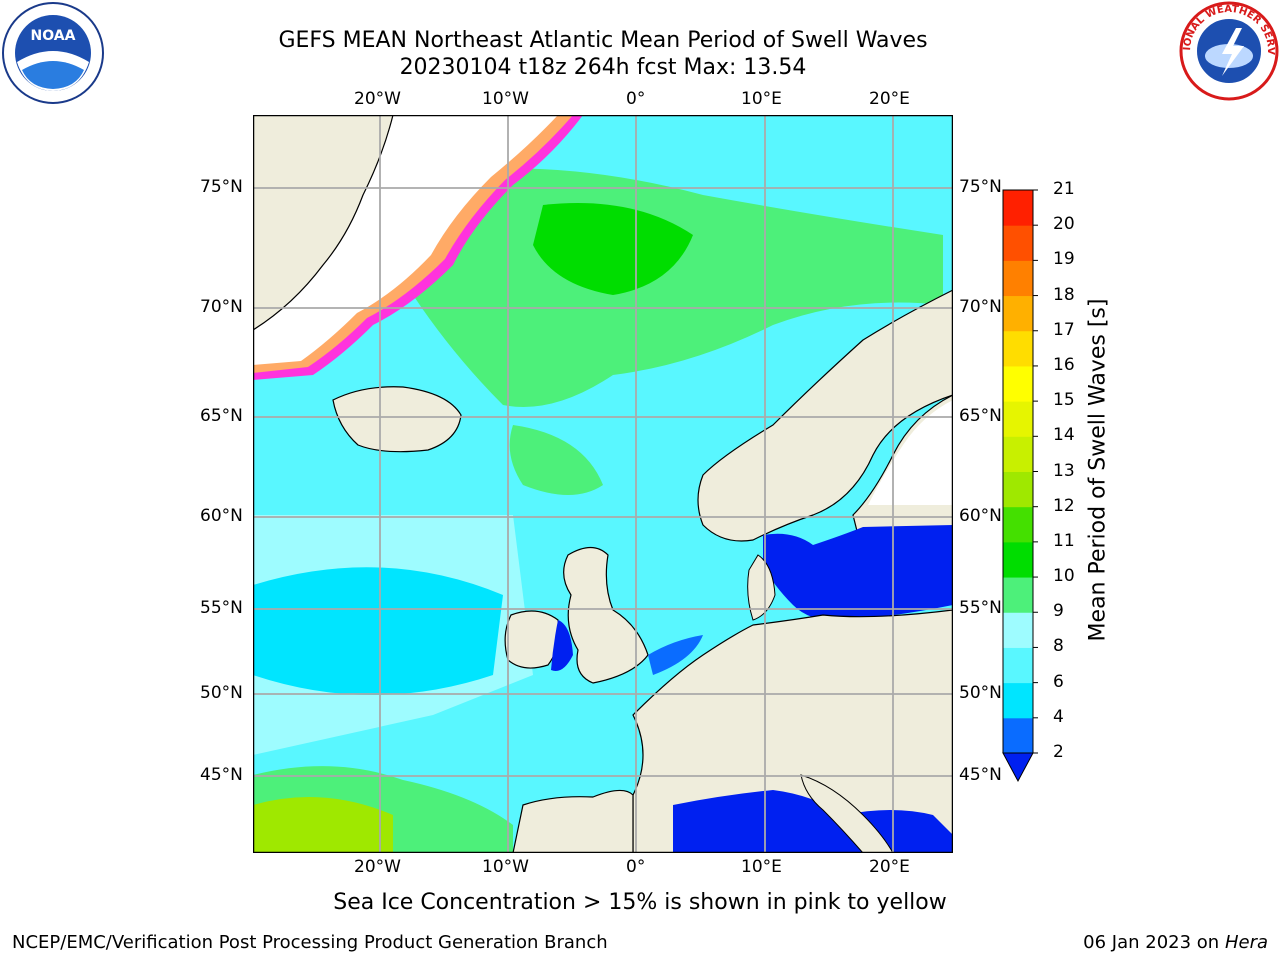 The image size is (1280, 960). What do you see at coordinates (980, 516) in the screenshot?
I see `lat-tick-right: 60°N` at bounding box center [980, 516].